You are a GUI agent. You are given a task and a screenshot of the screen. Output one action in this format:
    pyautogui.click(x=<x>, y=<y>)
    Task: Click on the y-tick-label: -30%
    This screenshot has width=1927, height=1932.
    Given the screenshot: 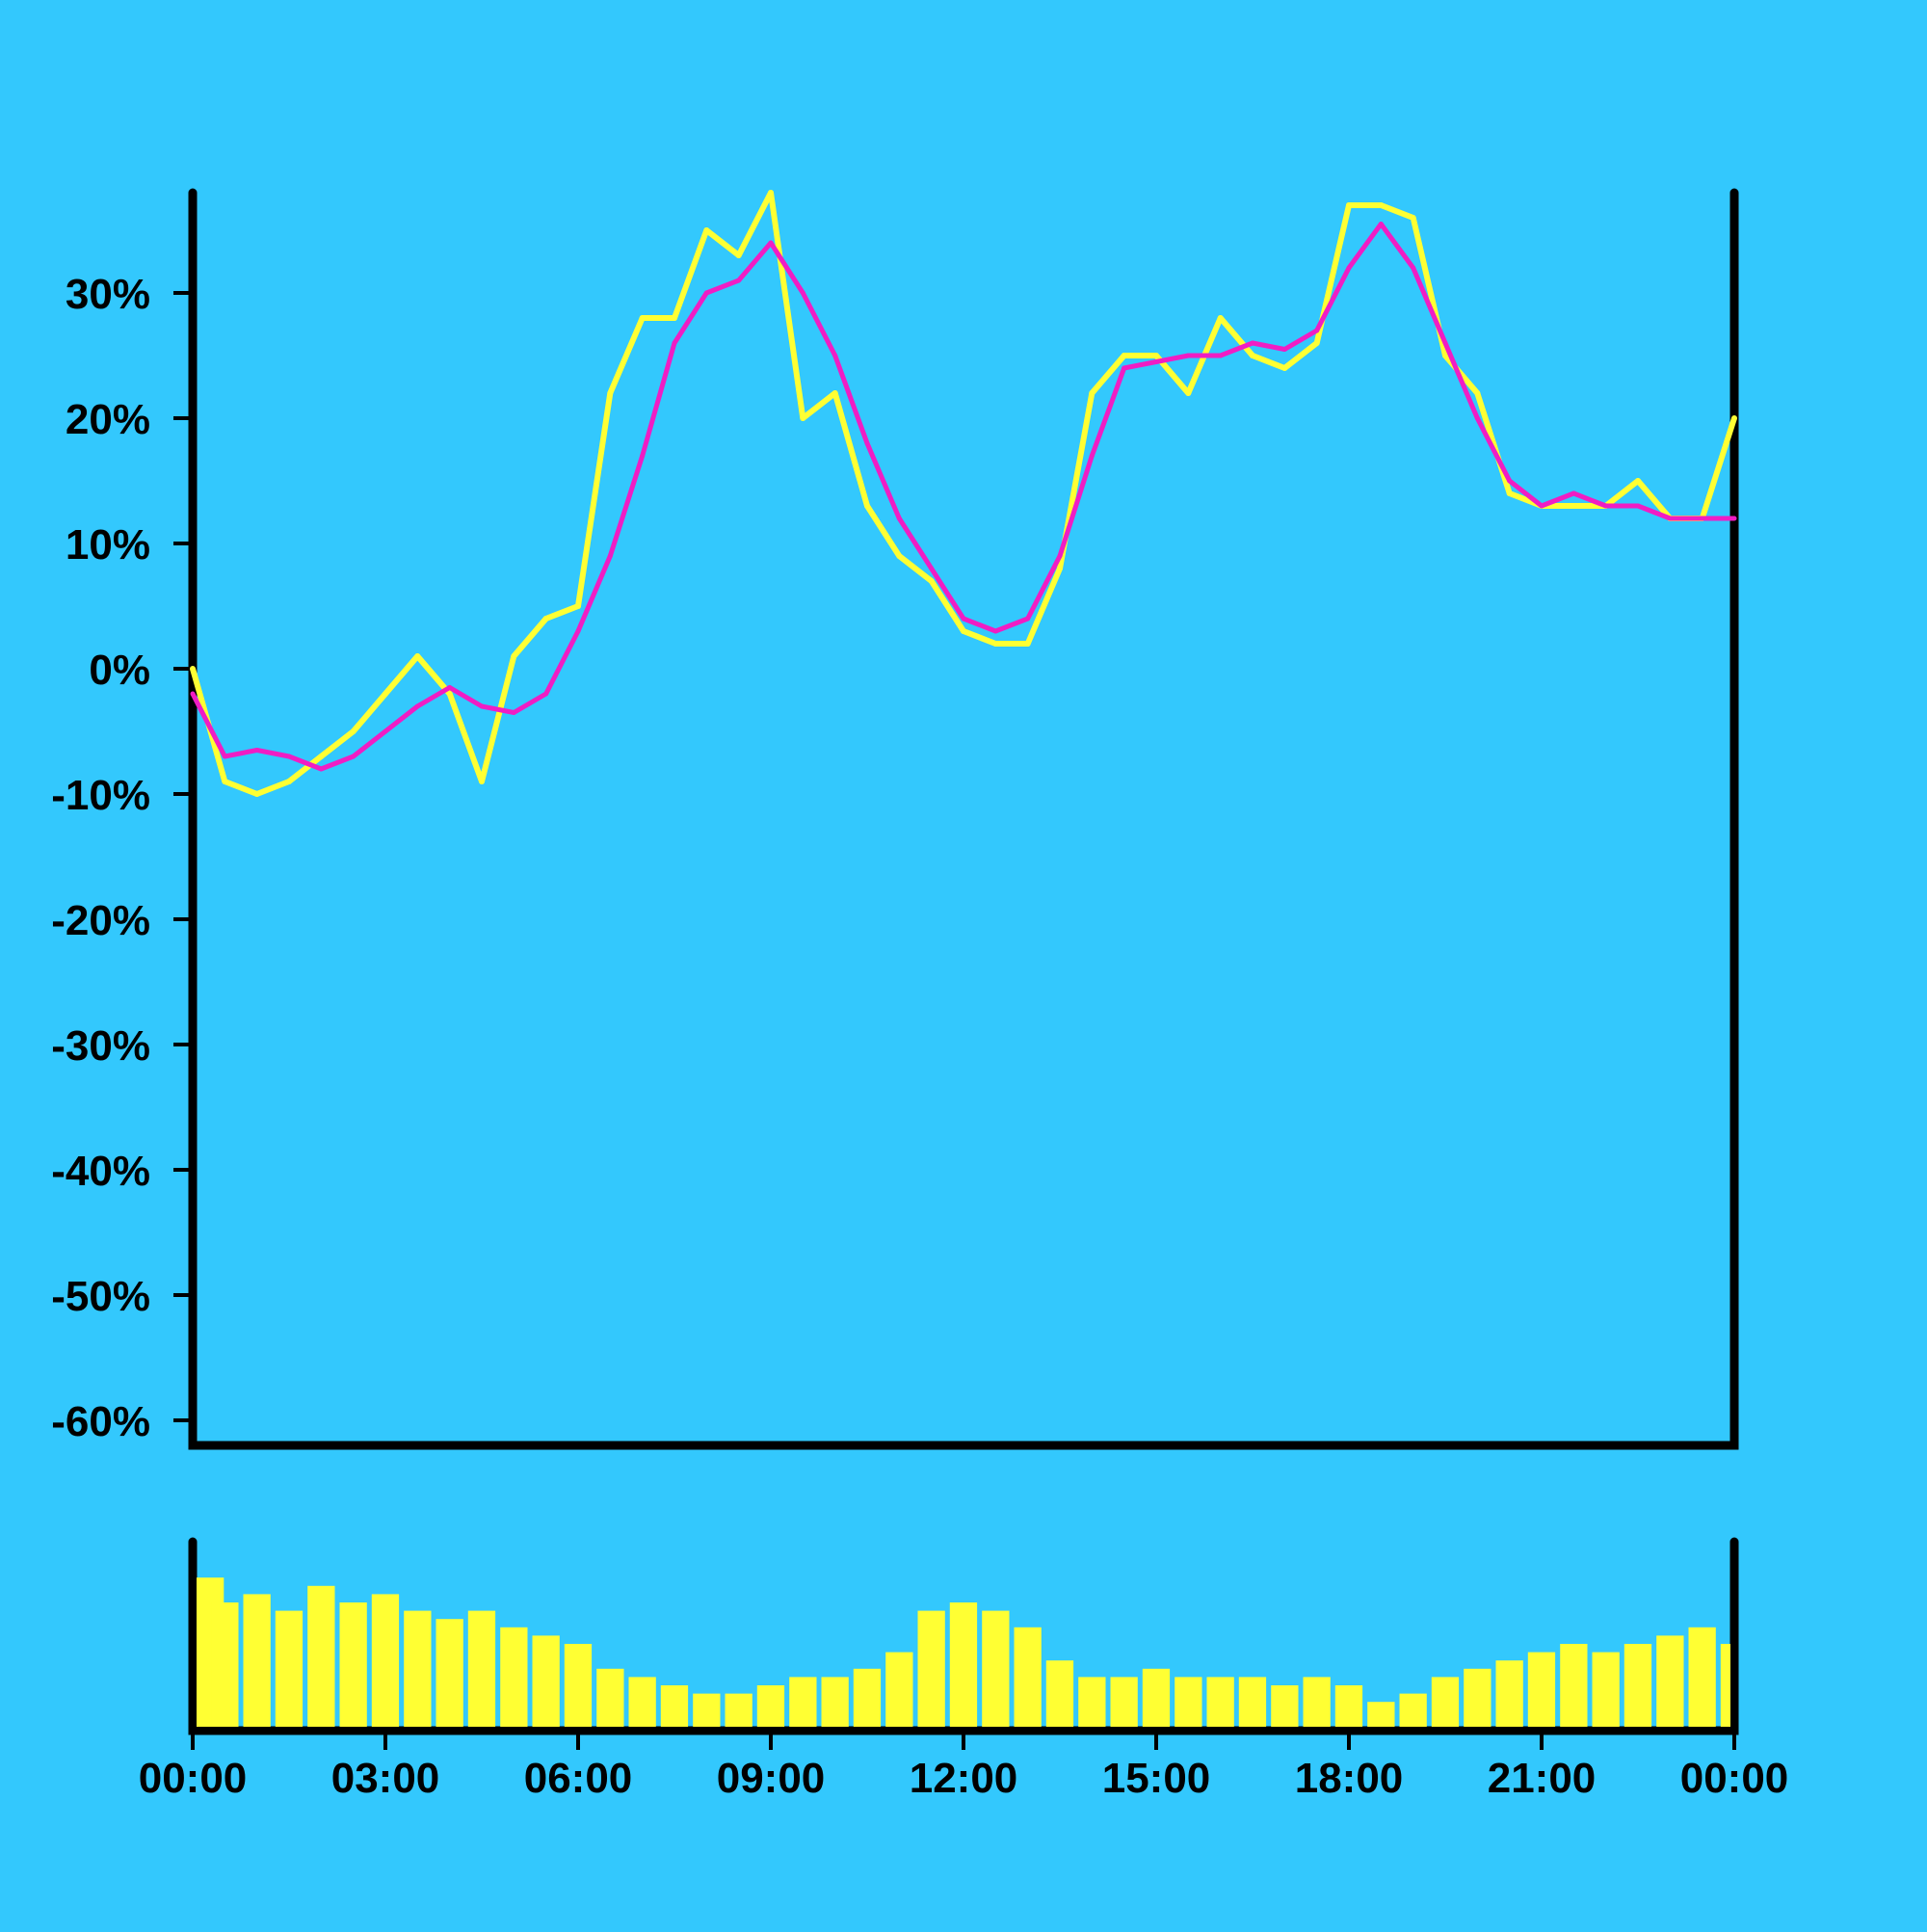 What is the action you would take?
    pyautogui.click(x=100, y=1046)
    